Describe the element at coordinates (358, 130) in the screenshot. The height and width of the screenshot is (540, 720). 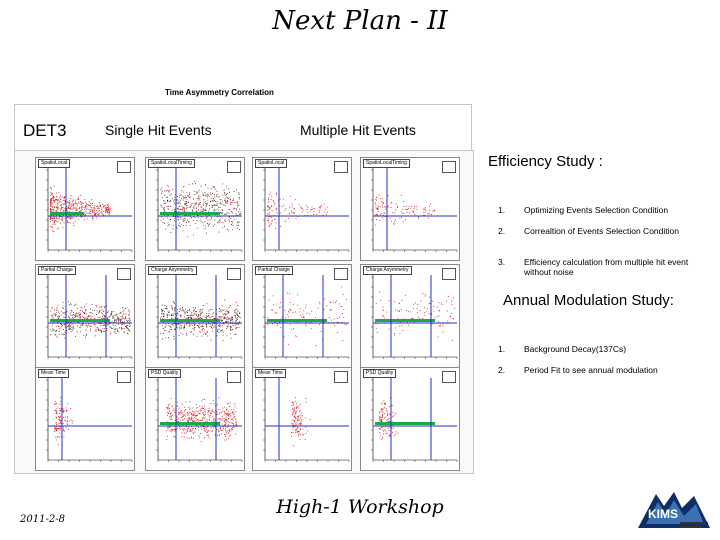
I see `multiple-hit-label: Multiple Hit Events` at that location.